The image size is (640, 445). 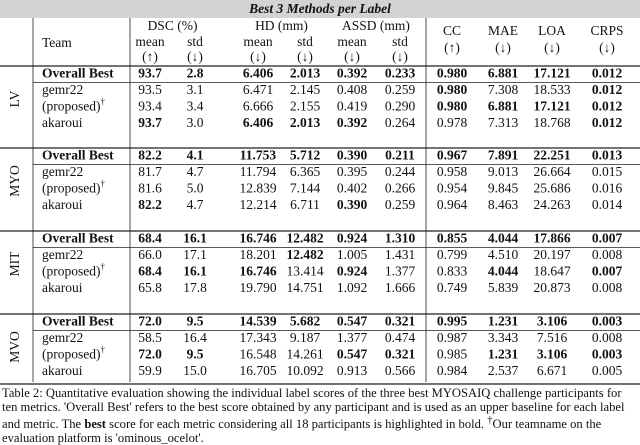 What do you see at coordinates (452, 89) in the screenshot?
I see `cell: 0.980` at bounding box center [452, 89].